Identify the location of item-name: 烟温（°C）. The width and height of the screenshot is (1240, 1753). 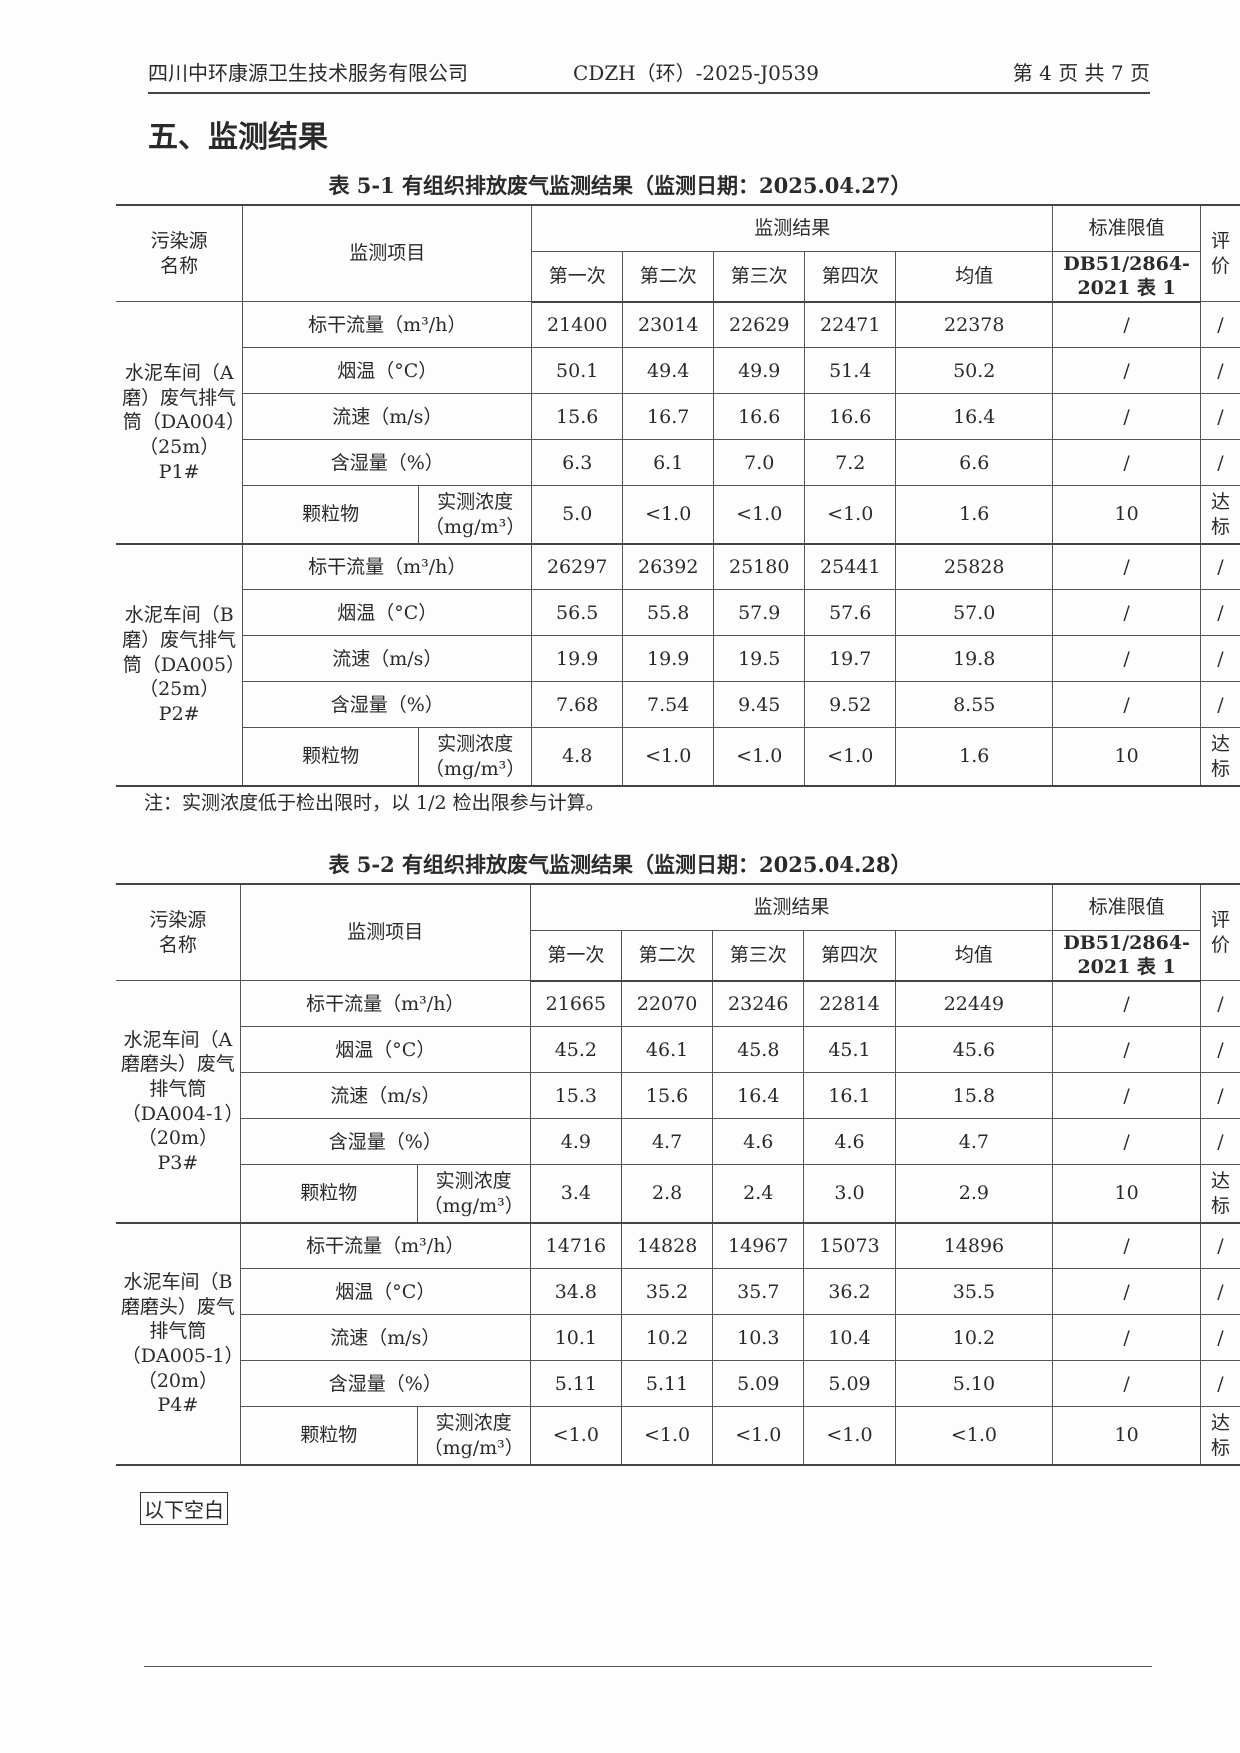
(385, 1292).